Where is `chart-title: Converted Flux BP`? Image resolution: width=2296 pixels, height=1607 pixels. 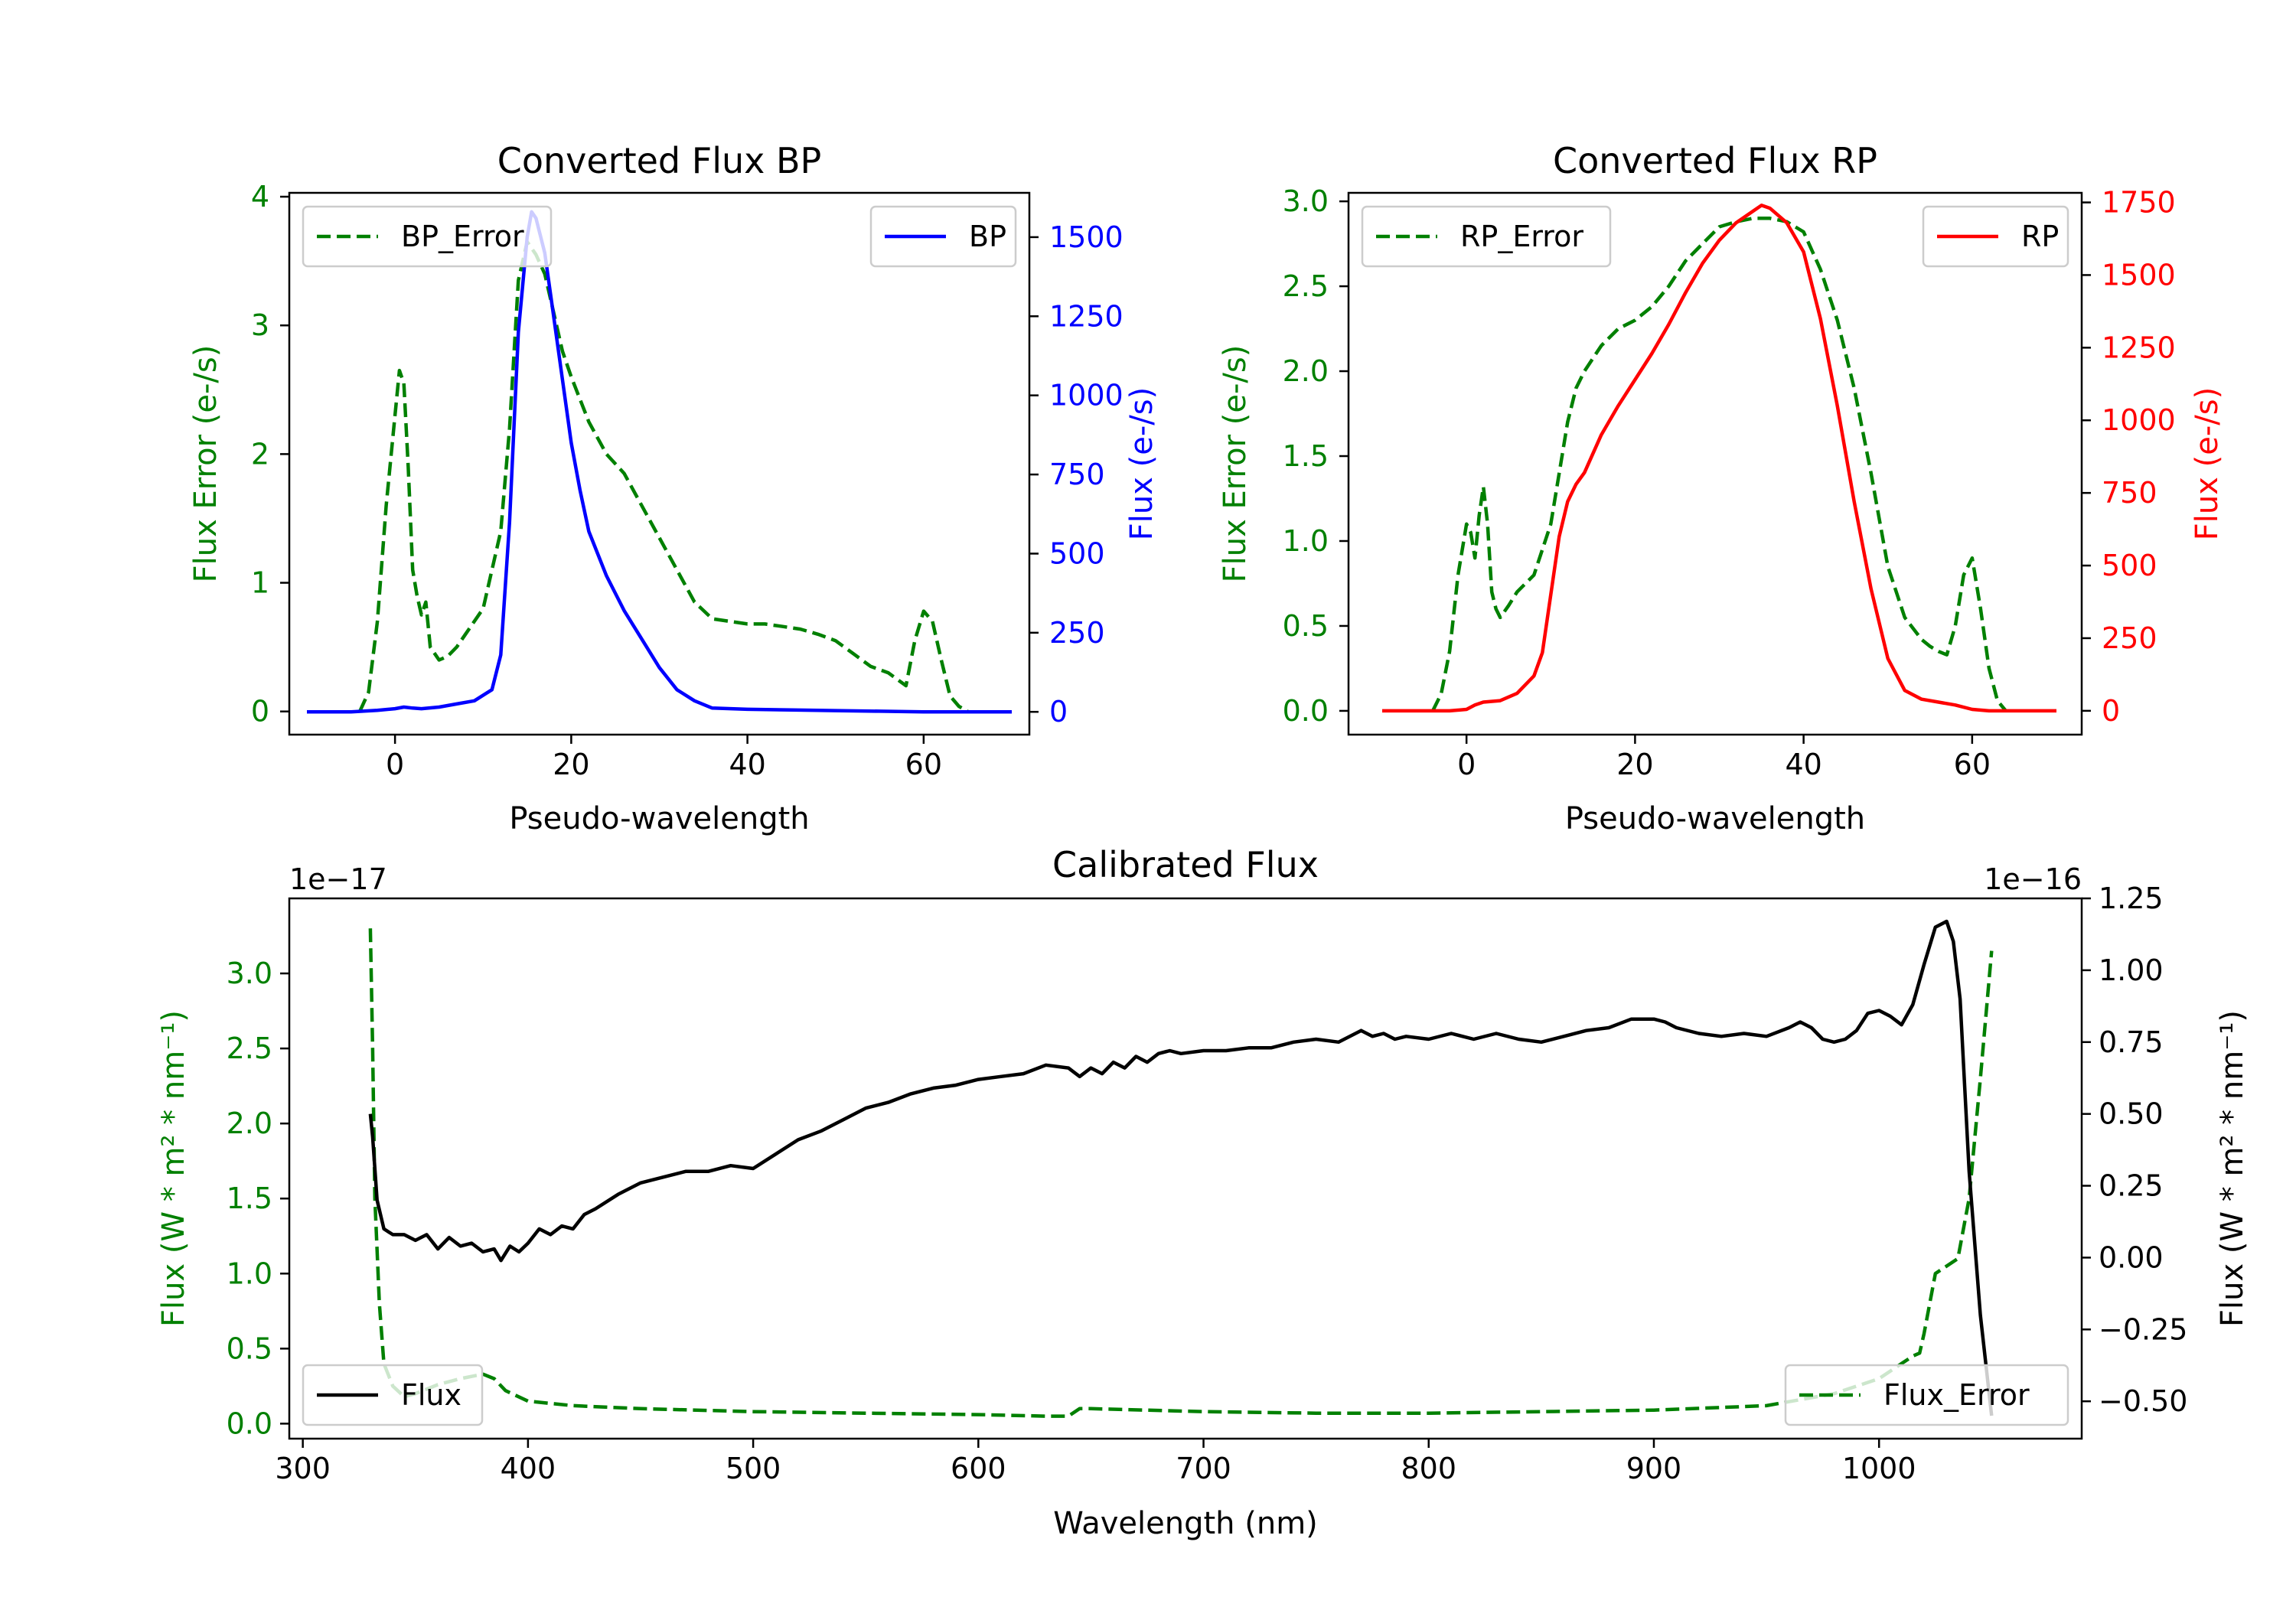 chart-title: Converted Flux BP is located at coordinates (659, 160).